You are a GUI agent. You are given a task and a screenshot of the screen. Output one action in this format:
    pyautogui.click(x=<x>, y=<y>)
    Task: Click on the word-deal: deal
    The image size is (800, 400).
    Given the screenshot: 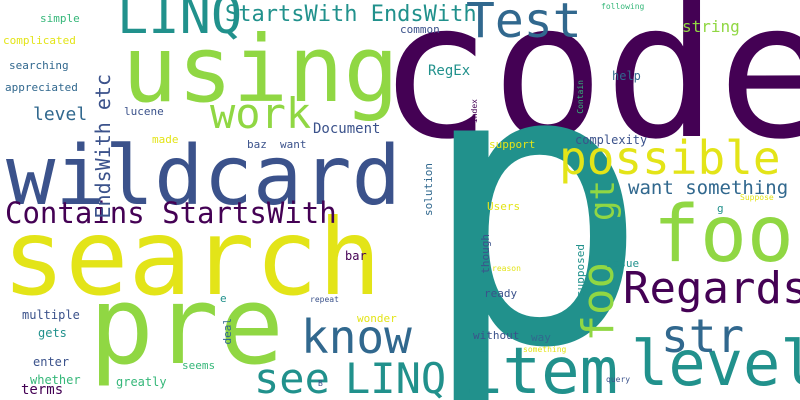 What is the action you would take?
    pyautogui.click(x=227, y=331)
    